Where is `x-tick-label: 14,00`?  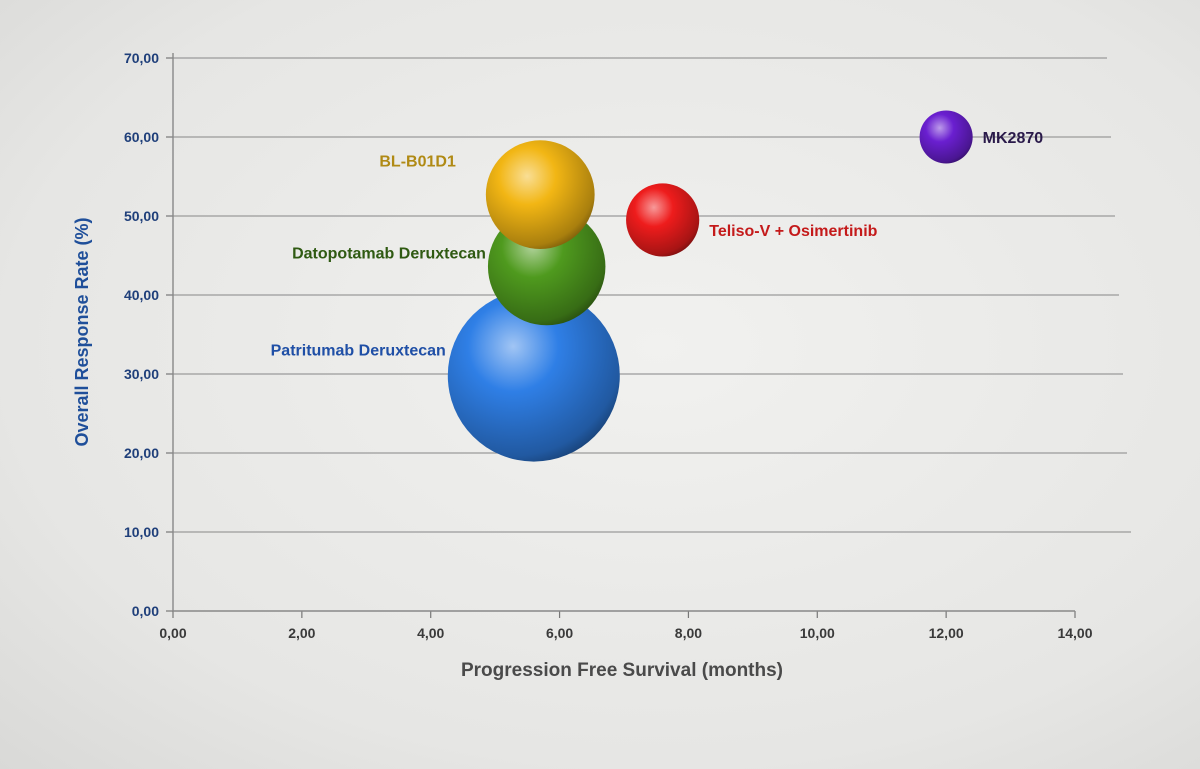
x-tick-label: 14,00 is located at coordinates (1074, 633).